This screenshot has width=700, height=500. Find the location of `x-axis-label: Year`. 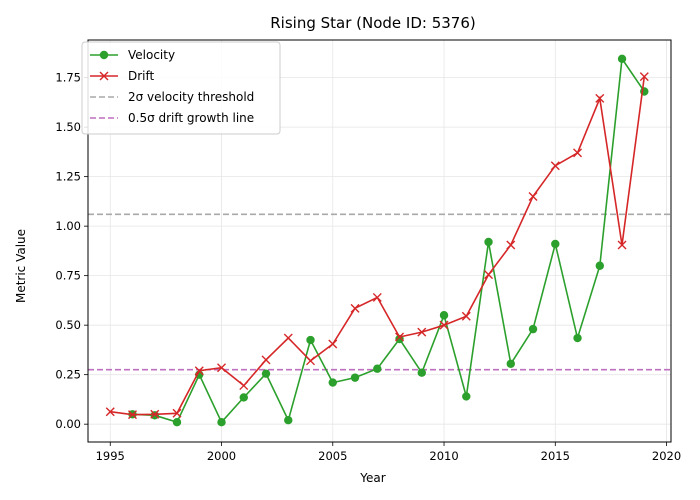

x-axis-label: Year is located at coordinates (372, 478).